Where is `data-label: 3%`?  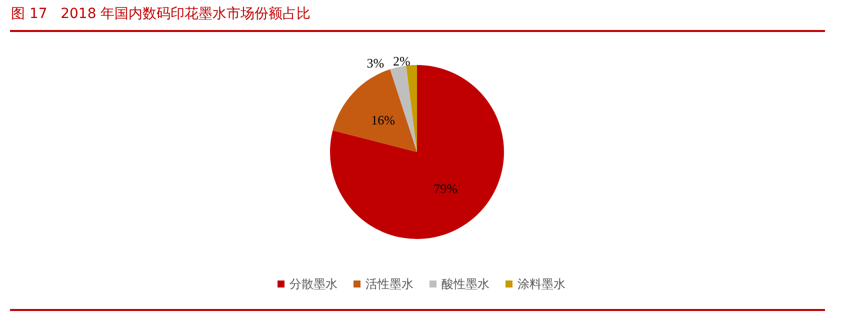 data-label: 3% is located at coordinates (375, 63).